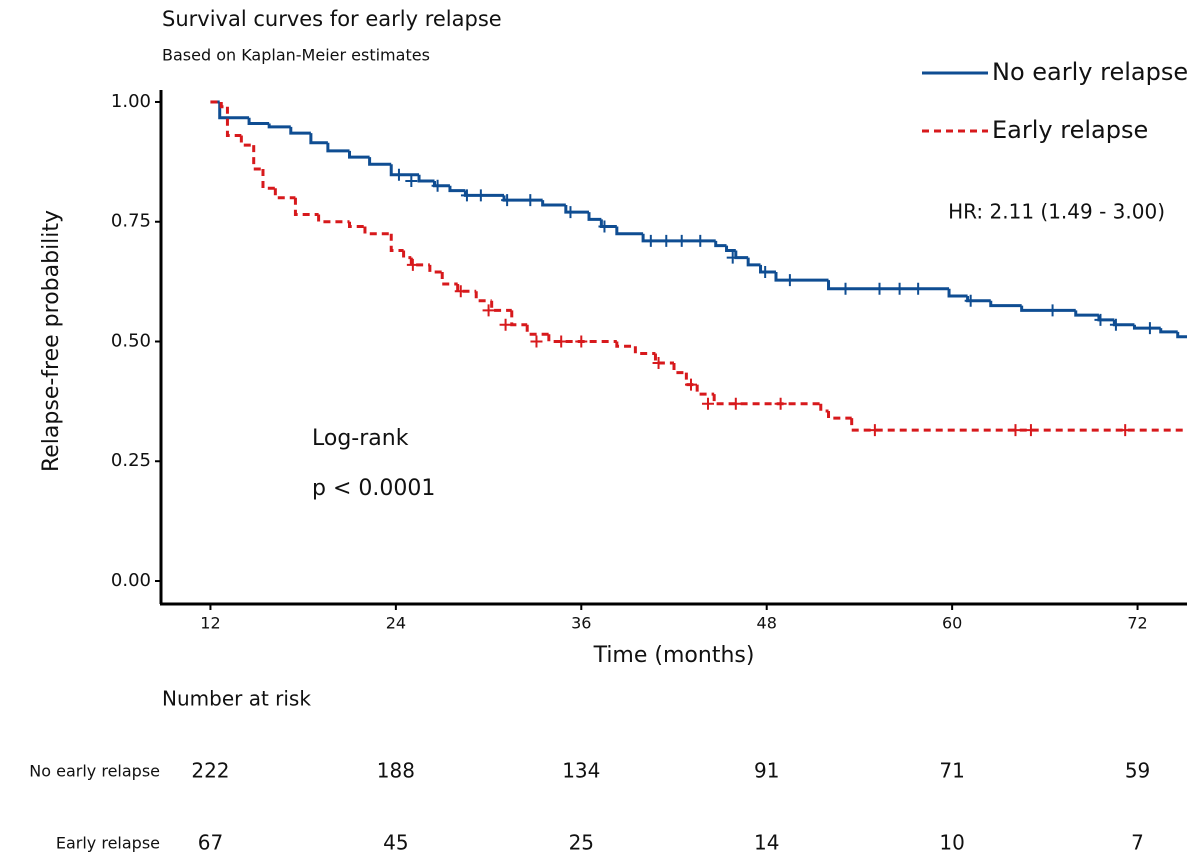 This screenshot has width=1194, height=859. What do you see at coordinates (1137, 771) in the screenshot?
I see `risk-count: 59` at bounding box center [1137, 771].